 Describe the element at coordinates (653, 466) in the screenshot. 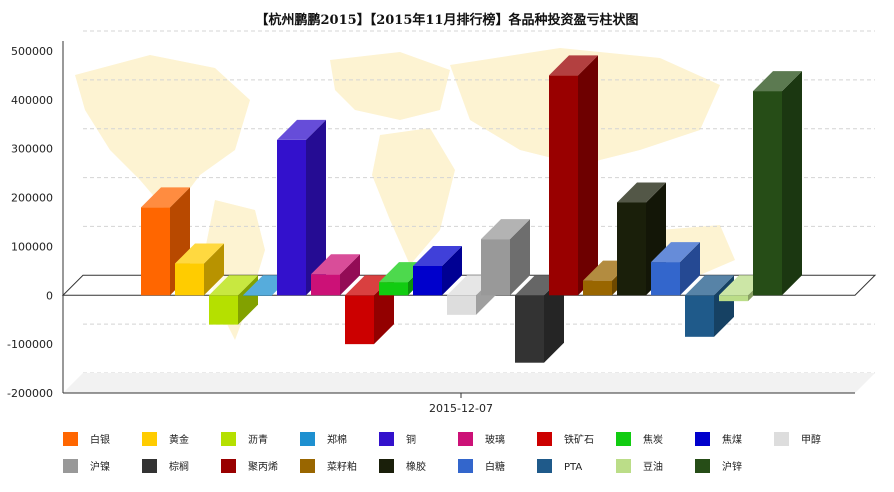

I see `legend-label: 豆油` at that location.